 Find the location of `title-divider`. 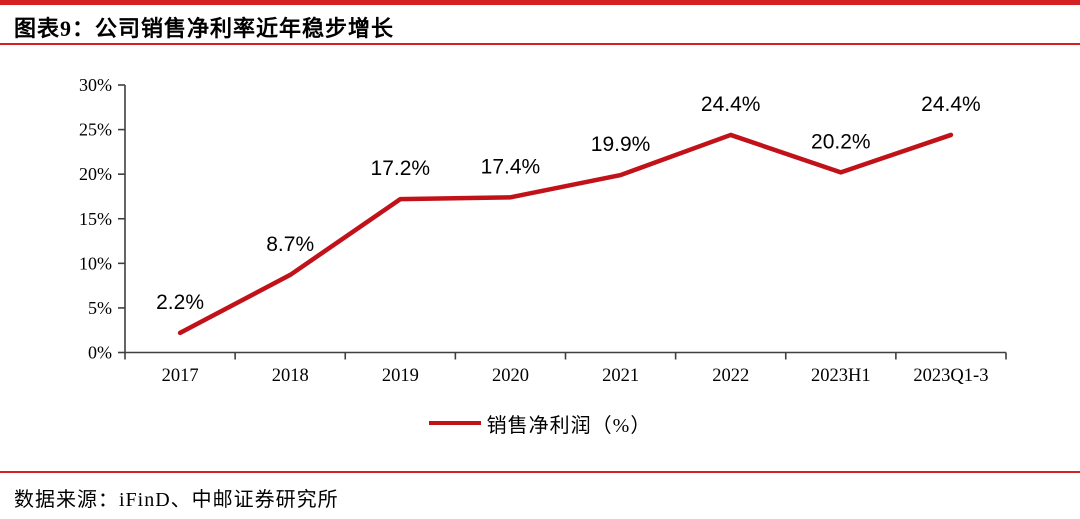

title-divider is located at coordinates (540, 44).